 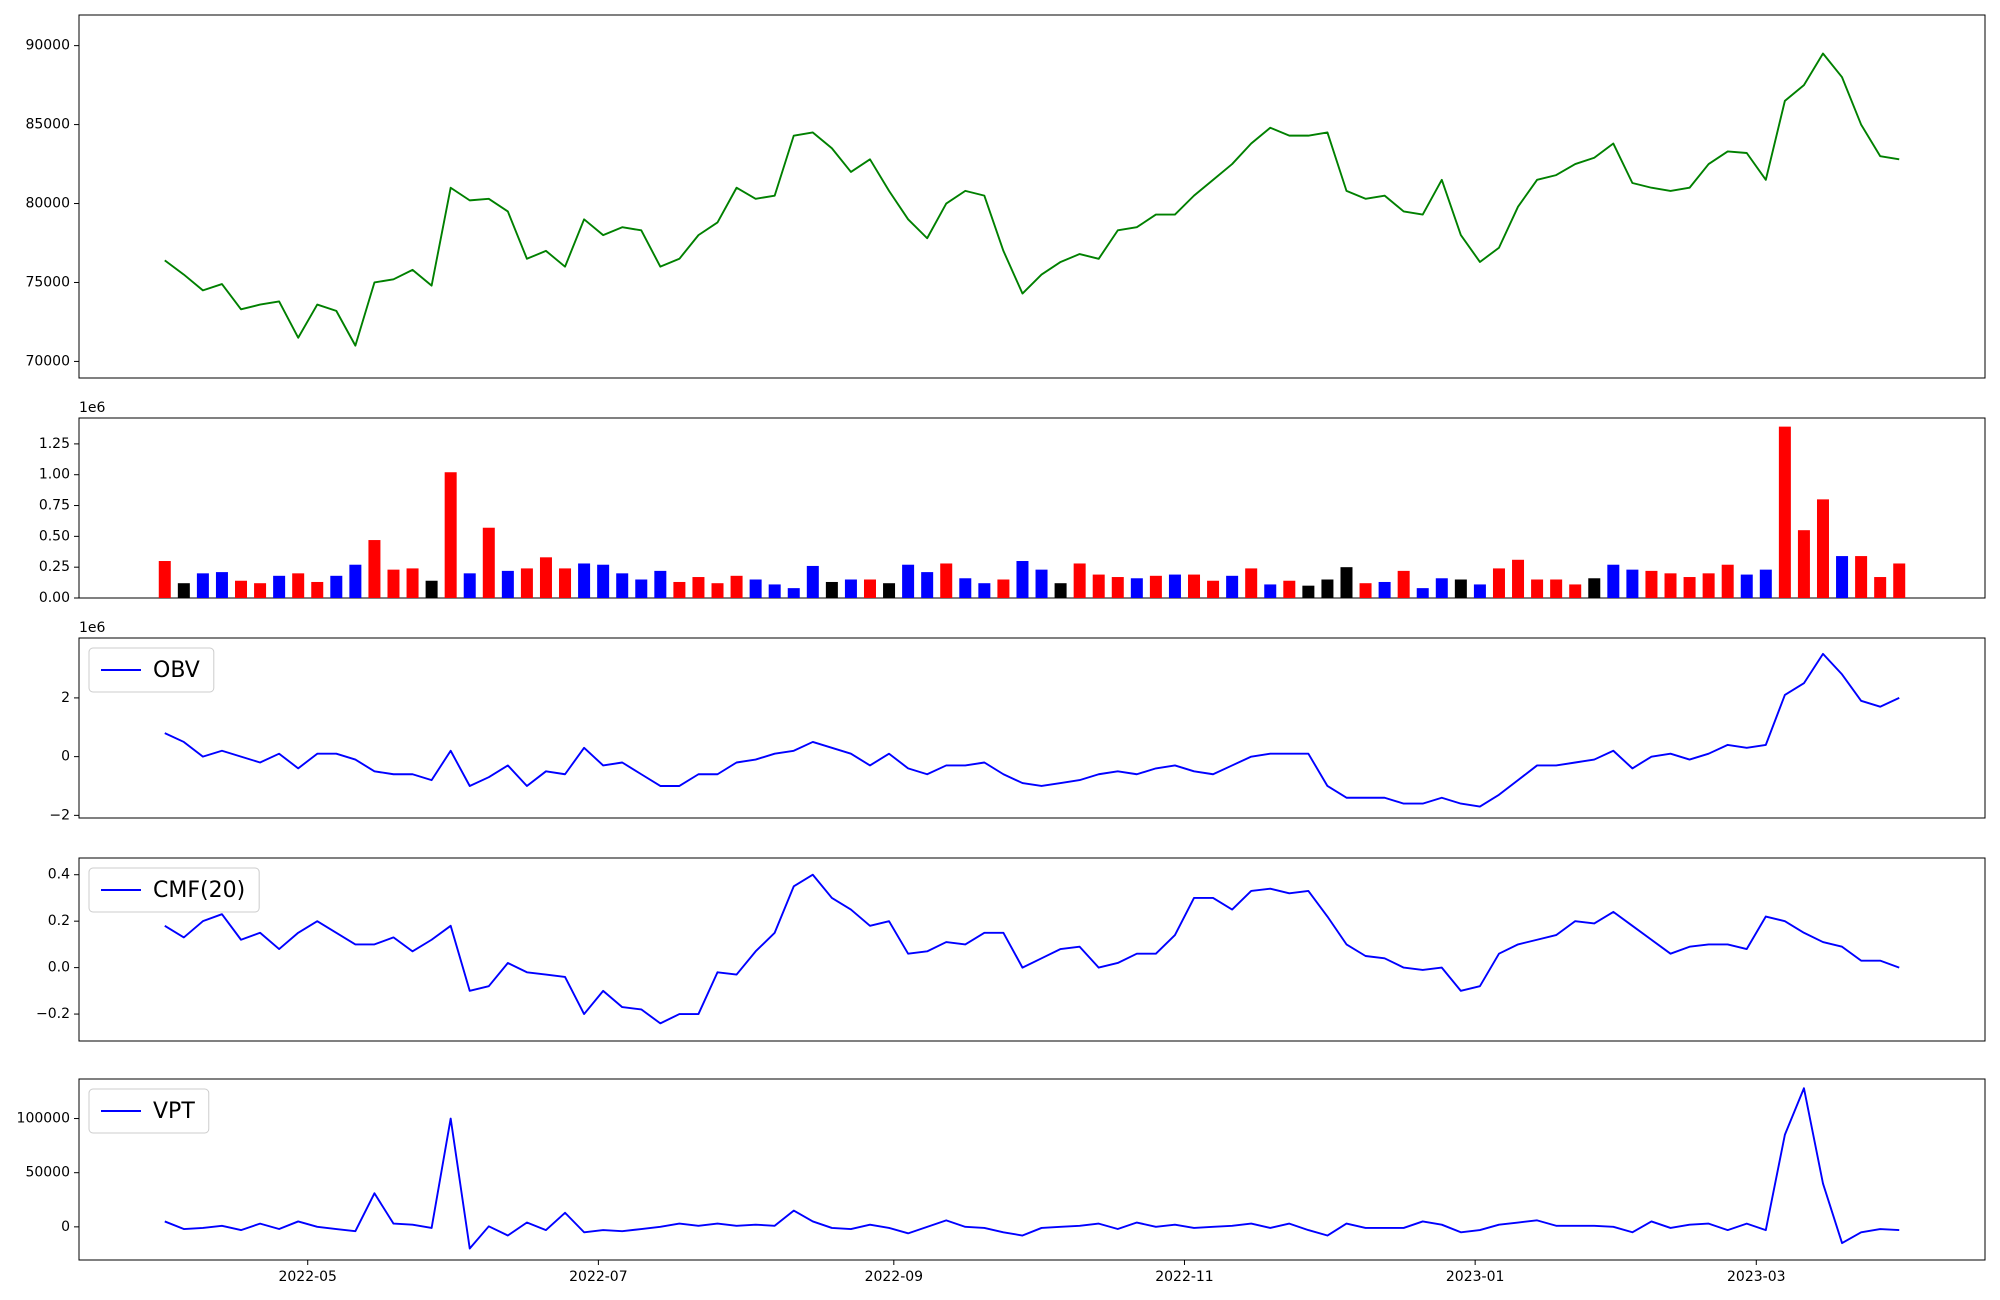 I want to click on x-tick-label: 2022-07, so click(x=598, y=1277).